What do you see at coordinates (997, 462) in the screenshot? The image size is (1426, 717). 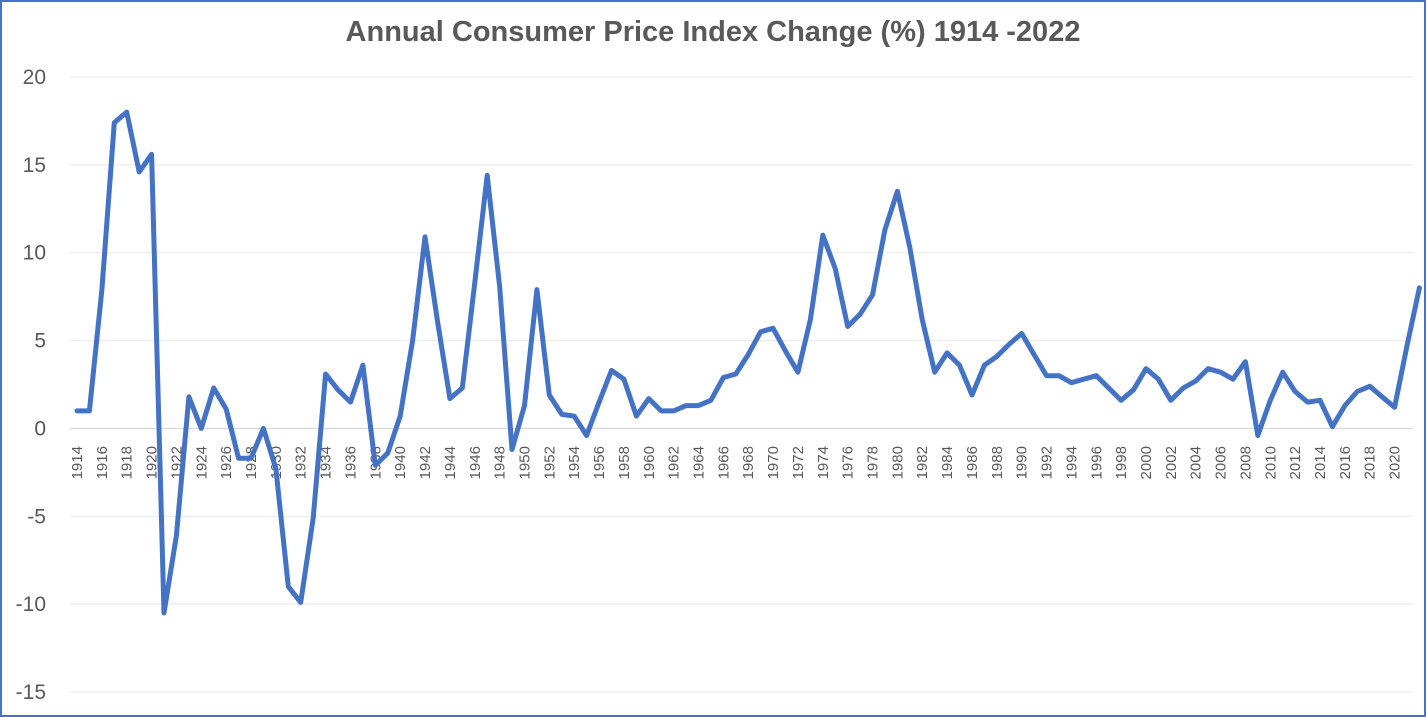 I see `x-tick-label: 1988` at bounding box center [997, 462].